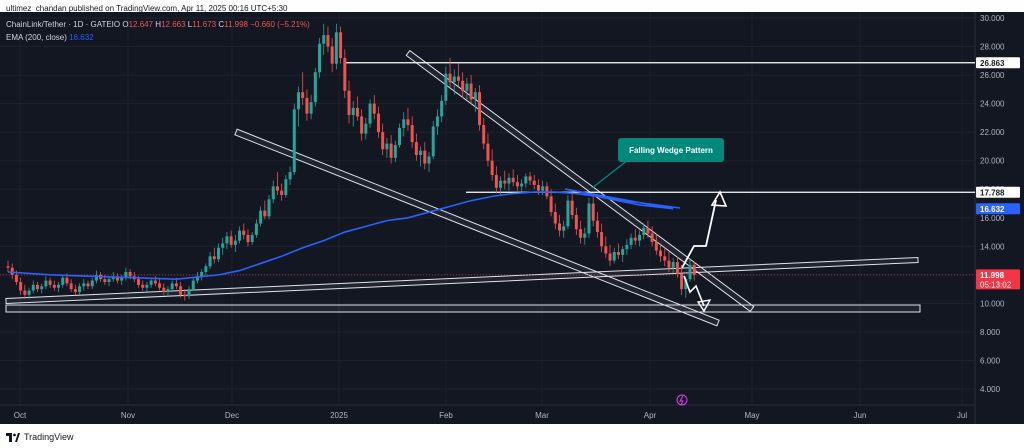  What do you see at coordinates (190, 24) in the screenshot?
I see `low-label: L` at bounding box center [190, 24].